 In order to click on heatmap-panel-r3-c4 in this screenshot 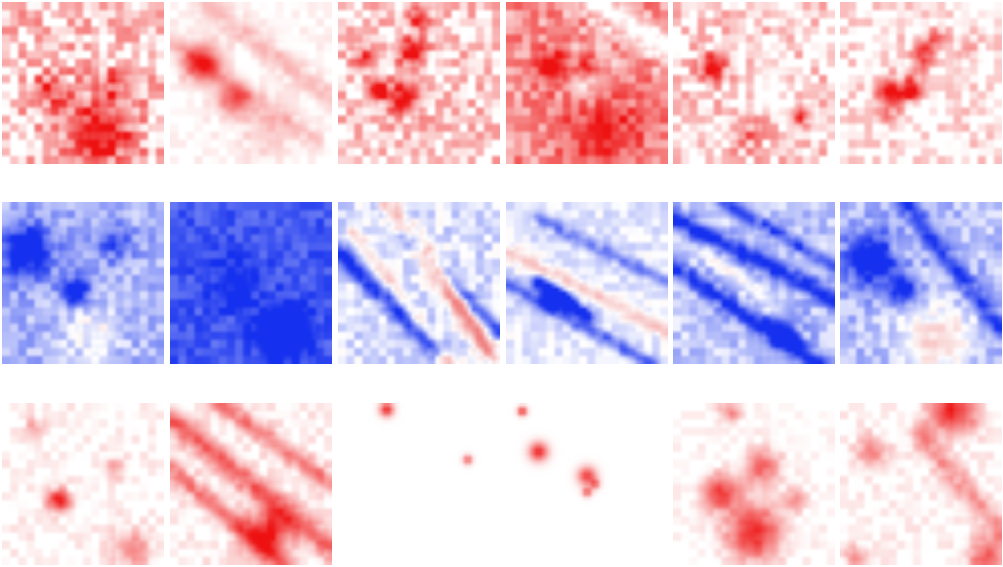, I will do `click(587, 484)`.